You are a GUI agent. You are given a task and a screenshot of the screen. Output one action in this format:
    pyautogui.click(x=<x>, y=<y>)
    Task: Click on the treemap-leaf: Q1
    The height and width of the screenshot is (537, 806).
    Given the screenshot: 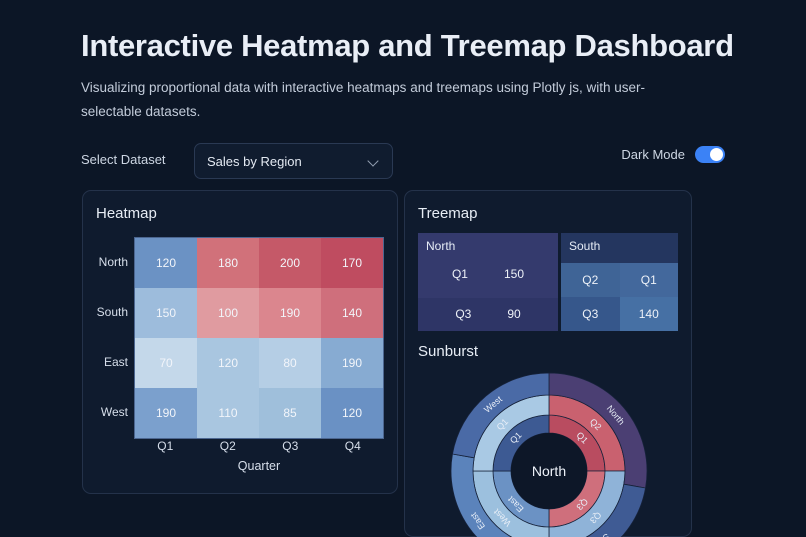 What is the action you would take?
    pyautogui.click(x=648, y=280)
    